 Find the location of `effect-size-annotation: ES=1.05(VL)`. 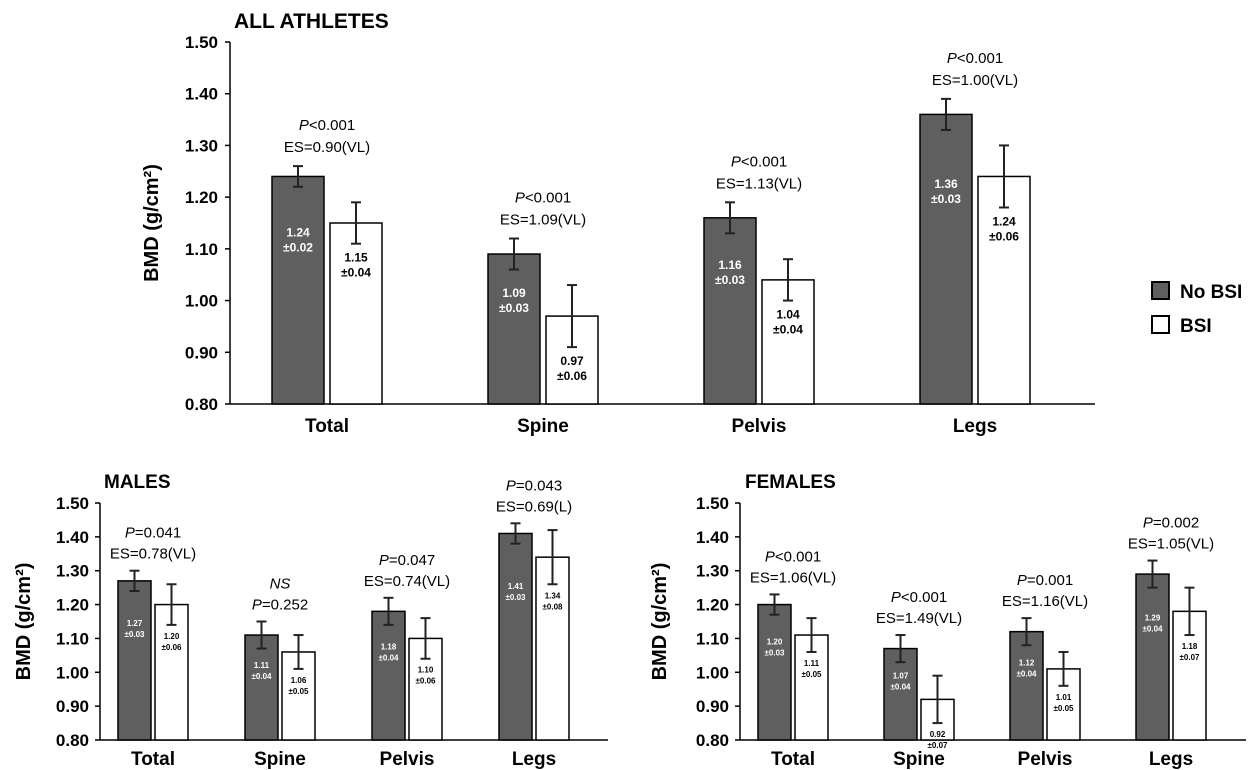

effect-size-annotation: ES=1.05(VL) is located at coordinates (1171, 544).